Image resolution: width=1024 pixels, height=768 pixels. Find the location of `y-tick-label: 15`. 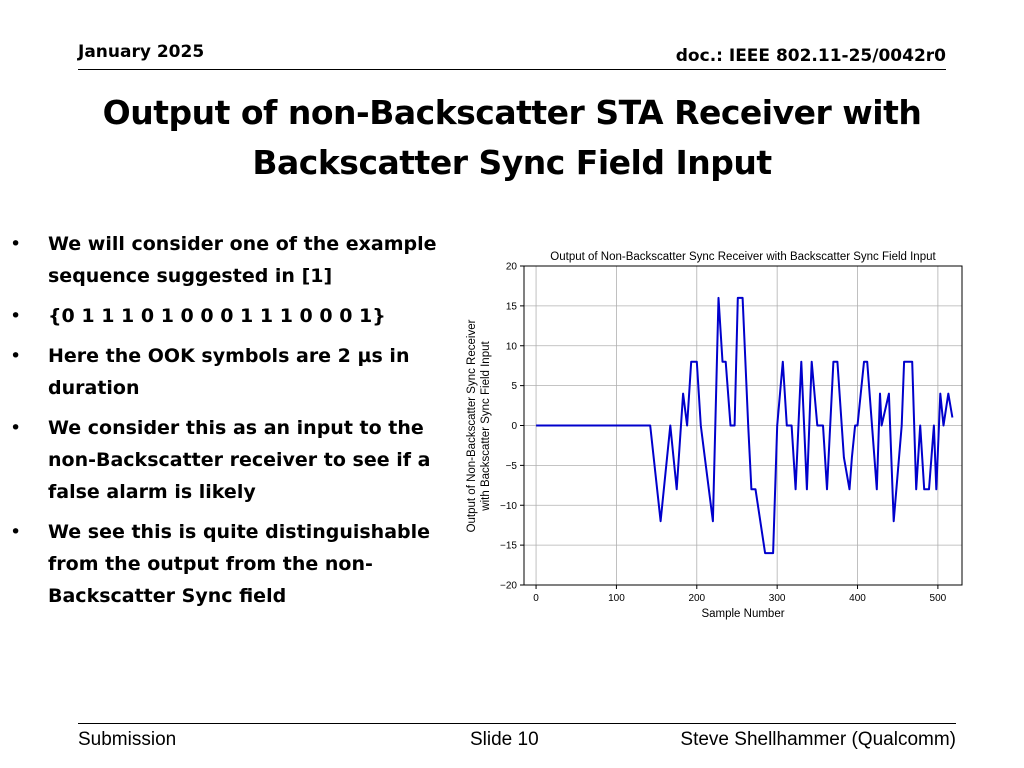

y-tick-label: 15 is located at coordinates (512, 306).